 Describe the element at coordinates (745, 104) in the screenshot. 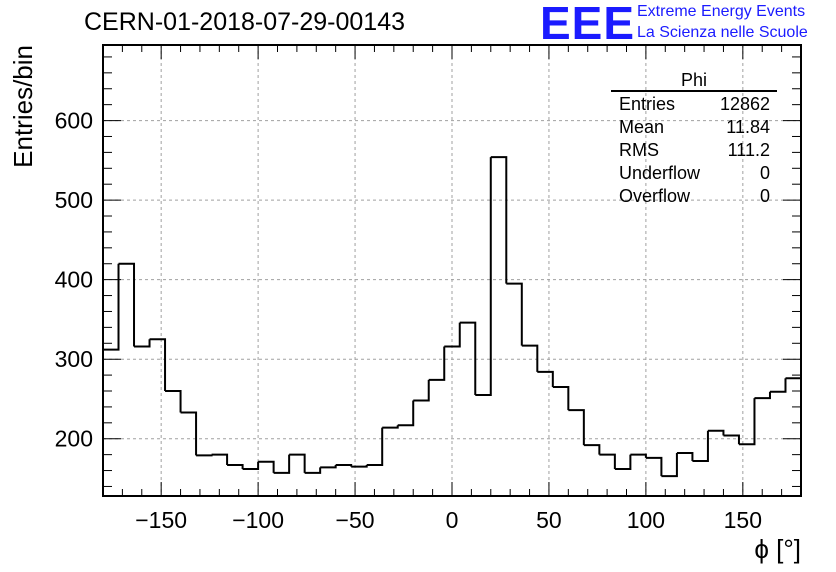

I see `stats-value: 12862` at that location.